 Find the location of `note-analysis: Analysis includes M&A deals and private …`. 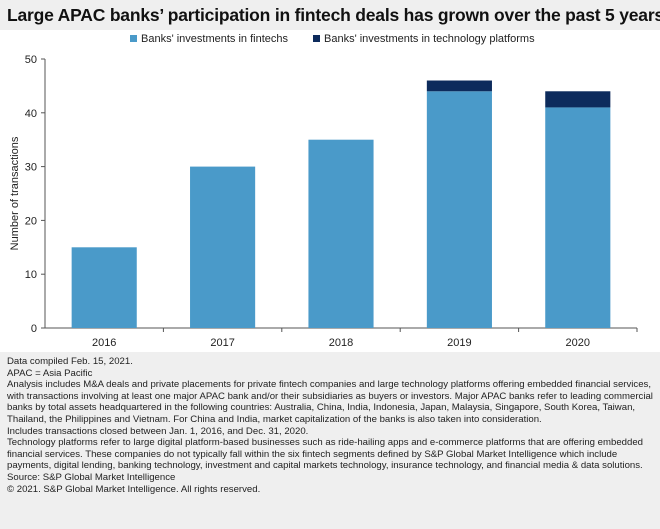

note-analysis: Analysis includes M&A deals and private … is located at coordinates (330, 402).